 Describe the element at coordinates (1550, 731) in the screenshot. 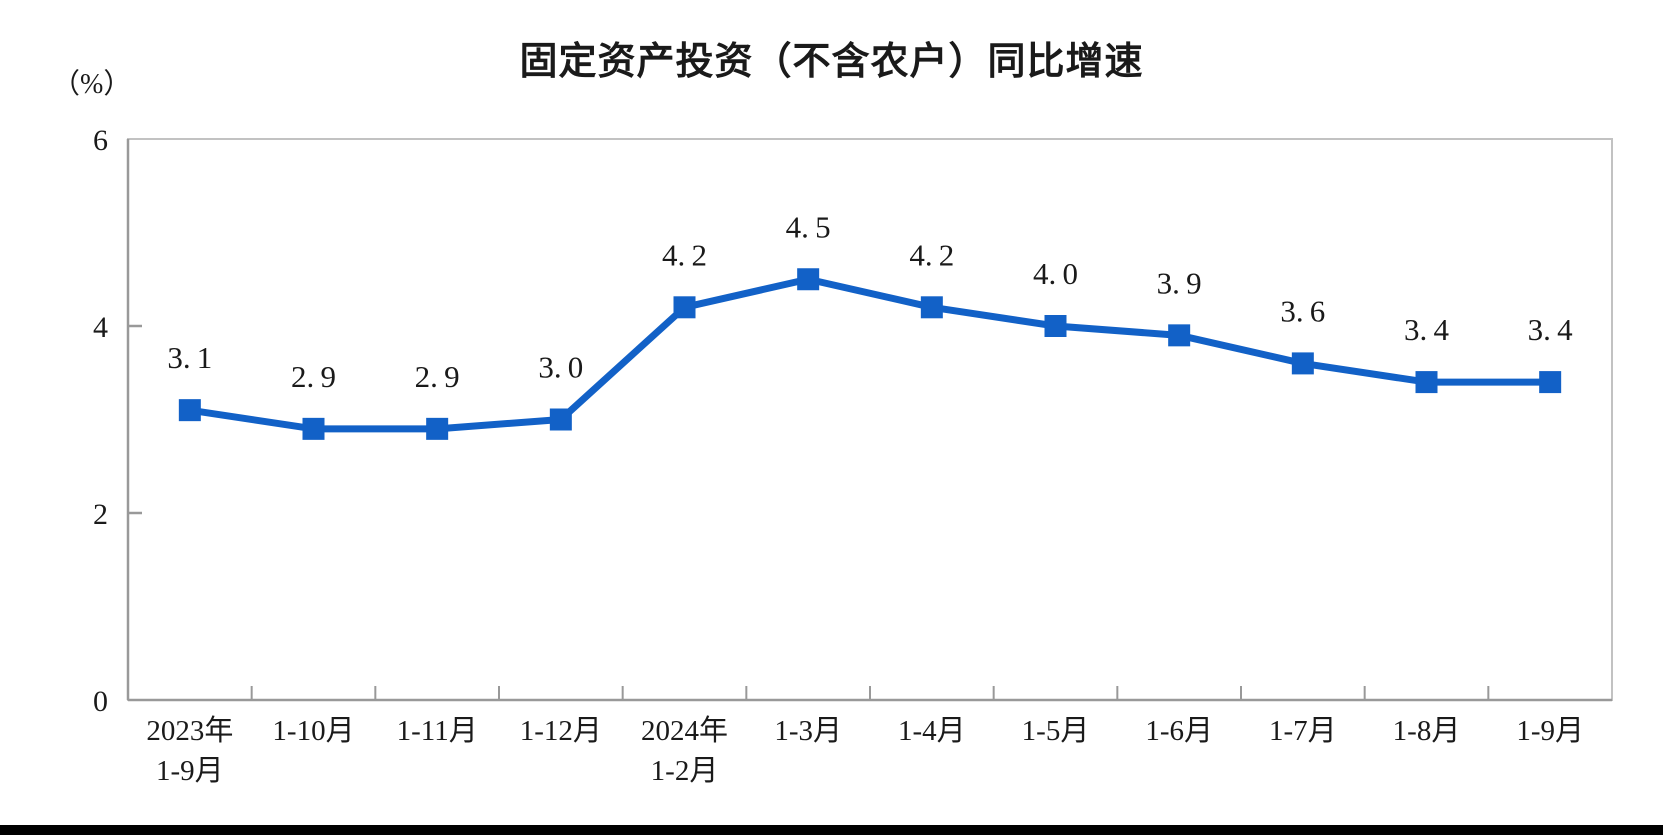

I see `x-category-label: 1-9月` at that location.